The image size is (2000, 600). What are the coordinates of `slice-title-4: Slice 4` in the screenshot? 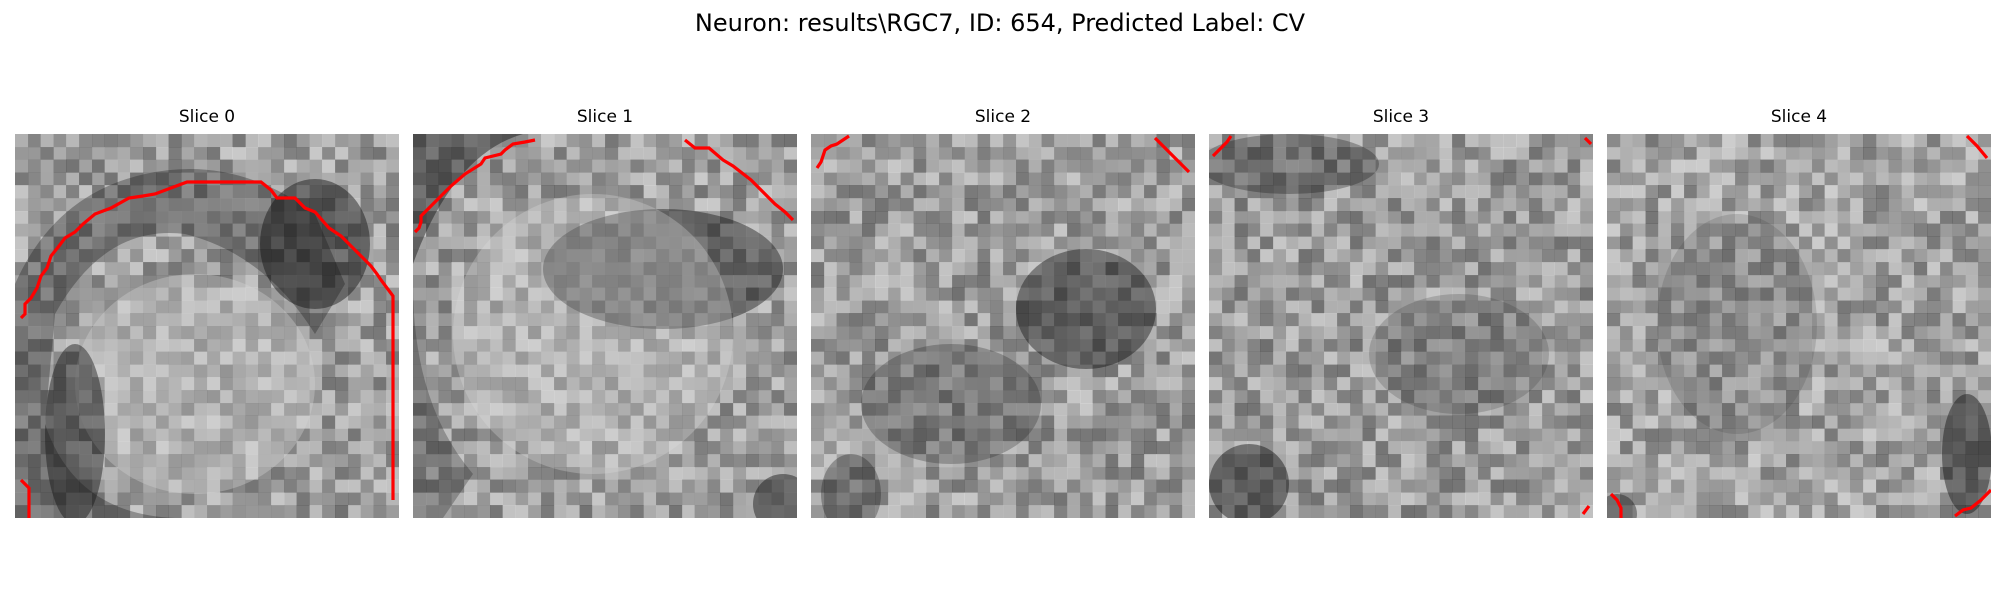 It's located at (1799, 117).